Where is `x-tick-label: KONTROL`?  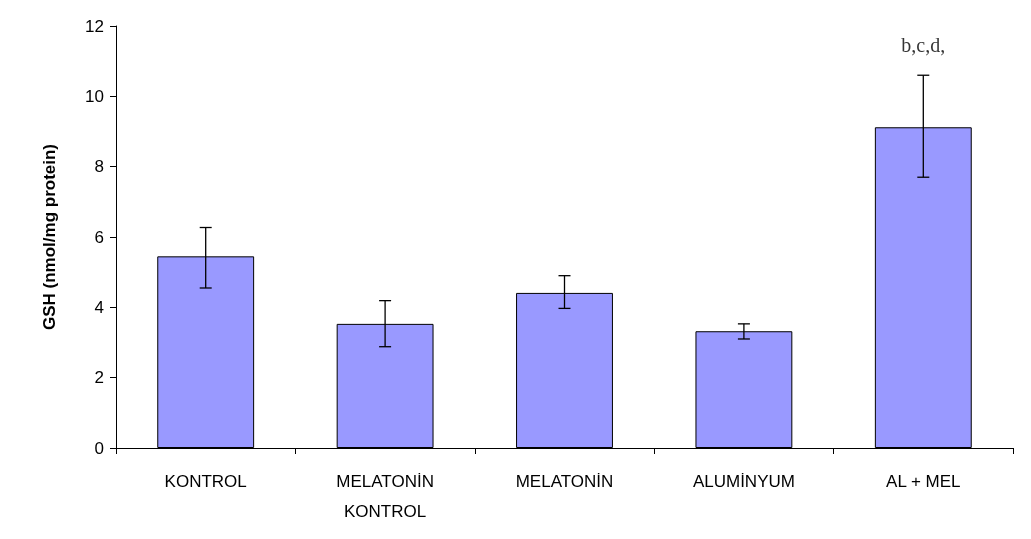
x-tick-label: KONTROL is located at coordinates (205, 481).